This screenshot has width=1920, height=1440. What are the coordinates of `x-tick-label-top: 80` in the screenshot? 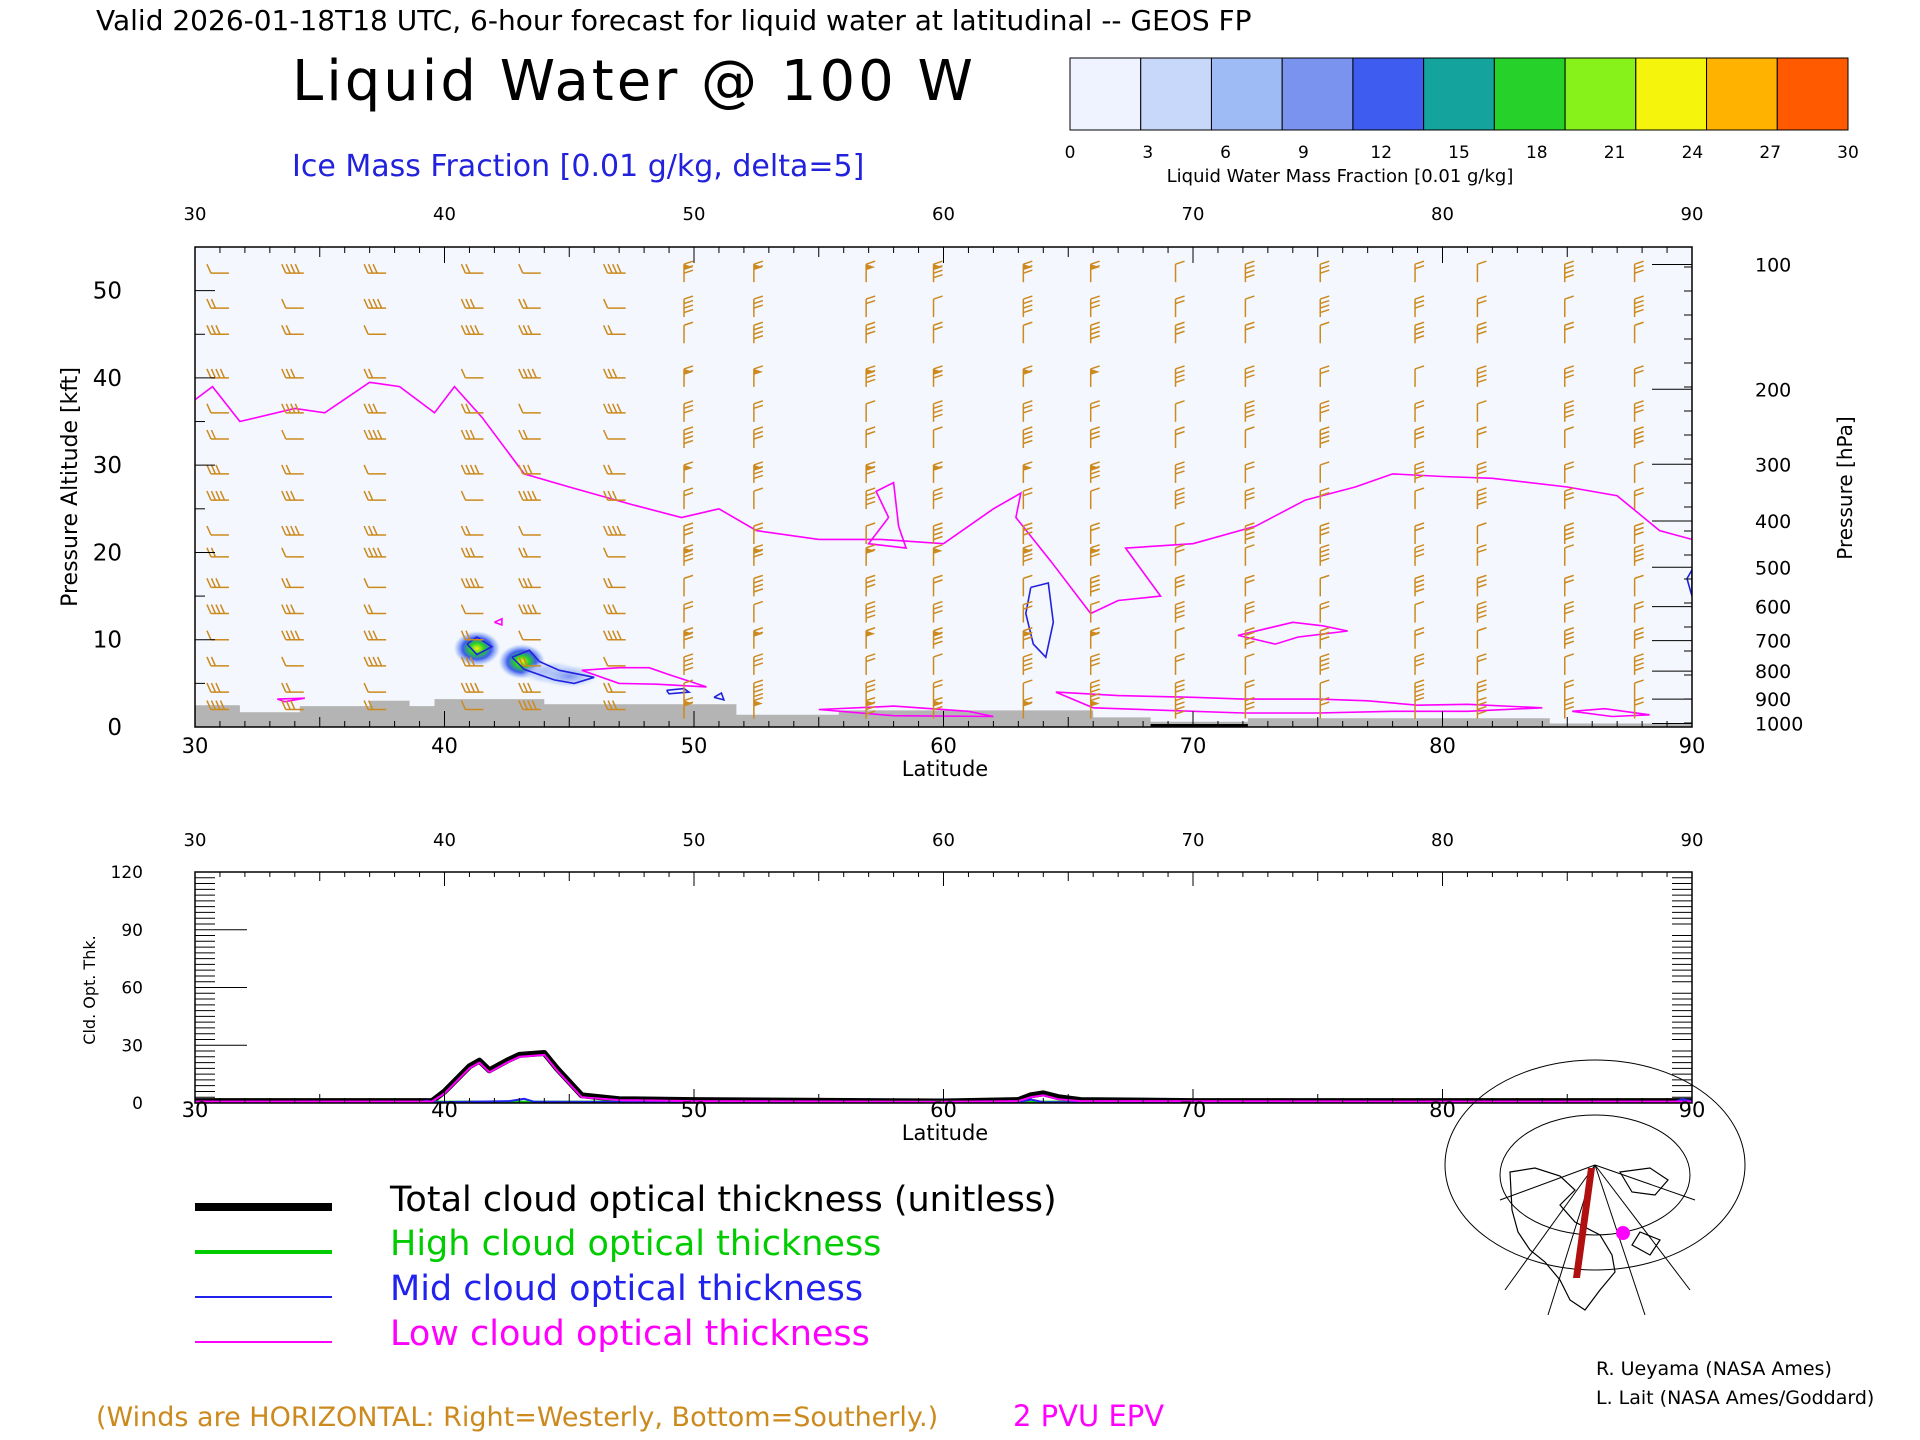 It's located at (1442, 214).